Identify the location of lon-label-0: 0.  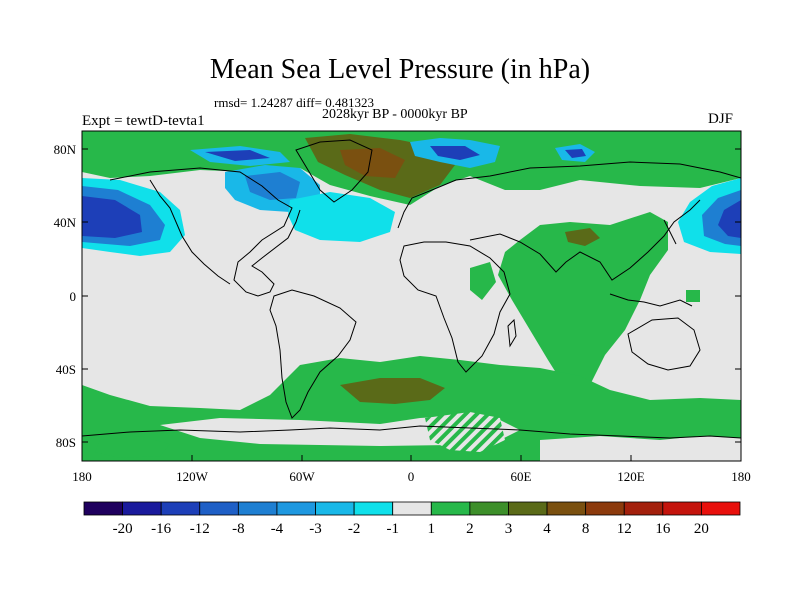
(411, 476).